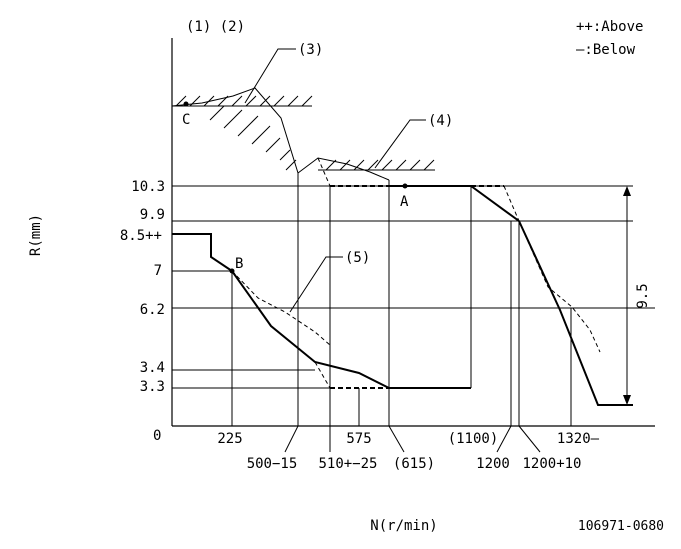  What do you see at coordinates (148, 187) in the screenshot?
I see `y-tick-10-3: 10.3` at bounding box center [148, 187].